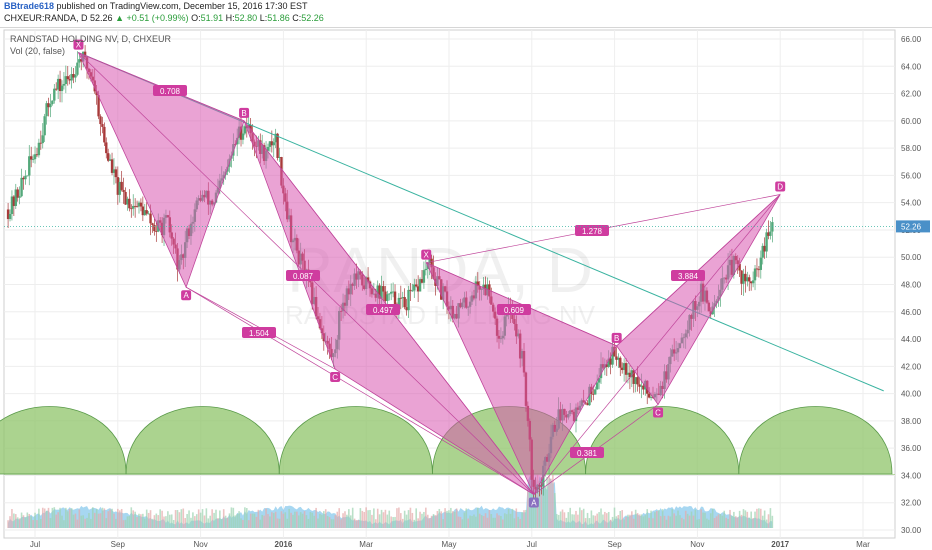  Describe the element at coordinates (119, 18) in the screenshot. I see `up-arrow-icon: ▲` at that location.